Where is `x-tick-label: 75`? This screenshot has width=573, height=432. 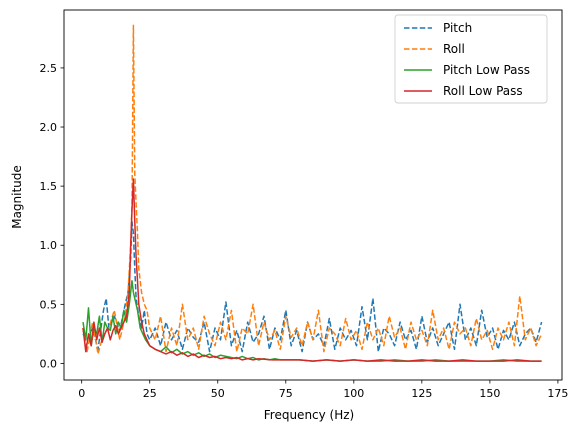
x-tick-label: 75 is located at coordinates (286, 393).